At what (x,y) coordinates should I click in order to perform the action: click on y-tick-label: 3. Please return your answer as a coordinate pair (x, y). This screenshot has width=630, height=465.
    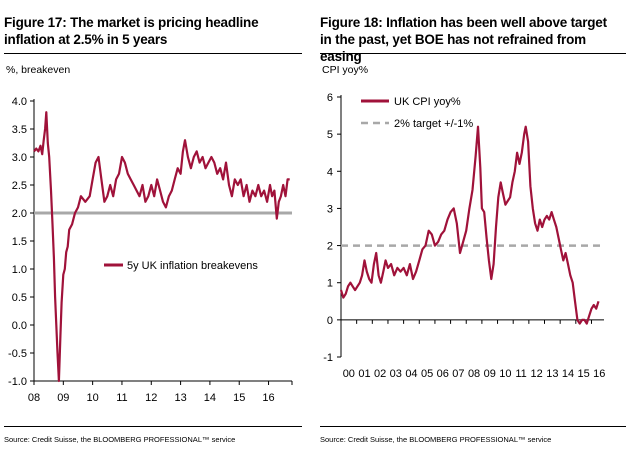
    Looking at the image, I should click on (330, 209).